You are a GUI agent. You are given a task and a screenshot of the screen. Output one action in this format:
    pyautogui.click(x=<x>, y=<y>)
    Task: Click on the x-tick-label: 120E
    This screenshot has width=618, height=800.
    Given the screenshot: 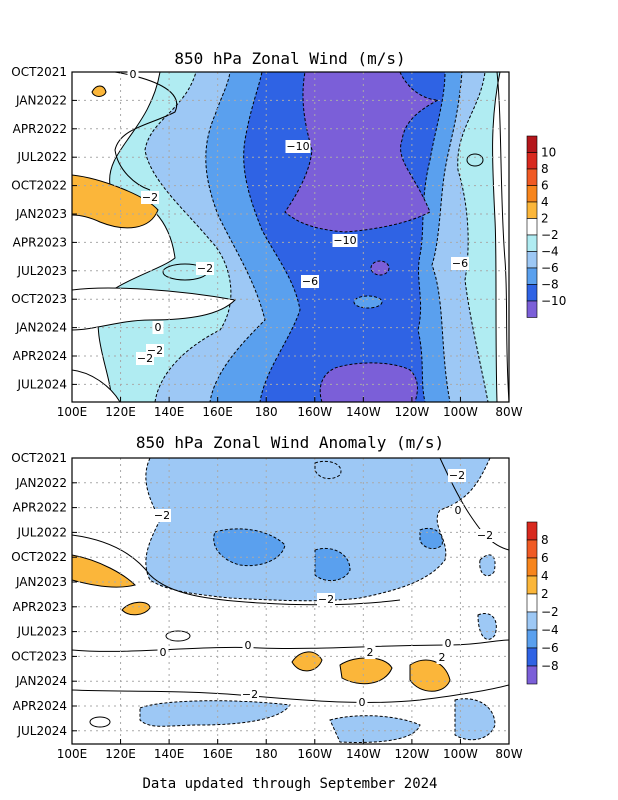 What is the action you would take?
    pyautogui.click(x=120, y=412)
    